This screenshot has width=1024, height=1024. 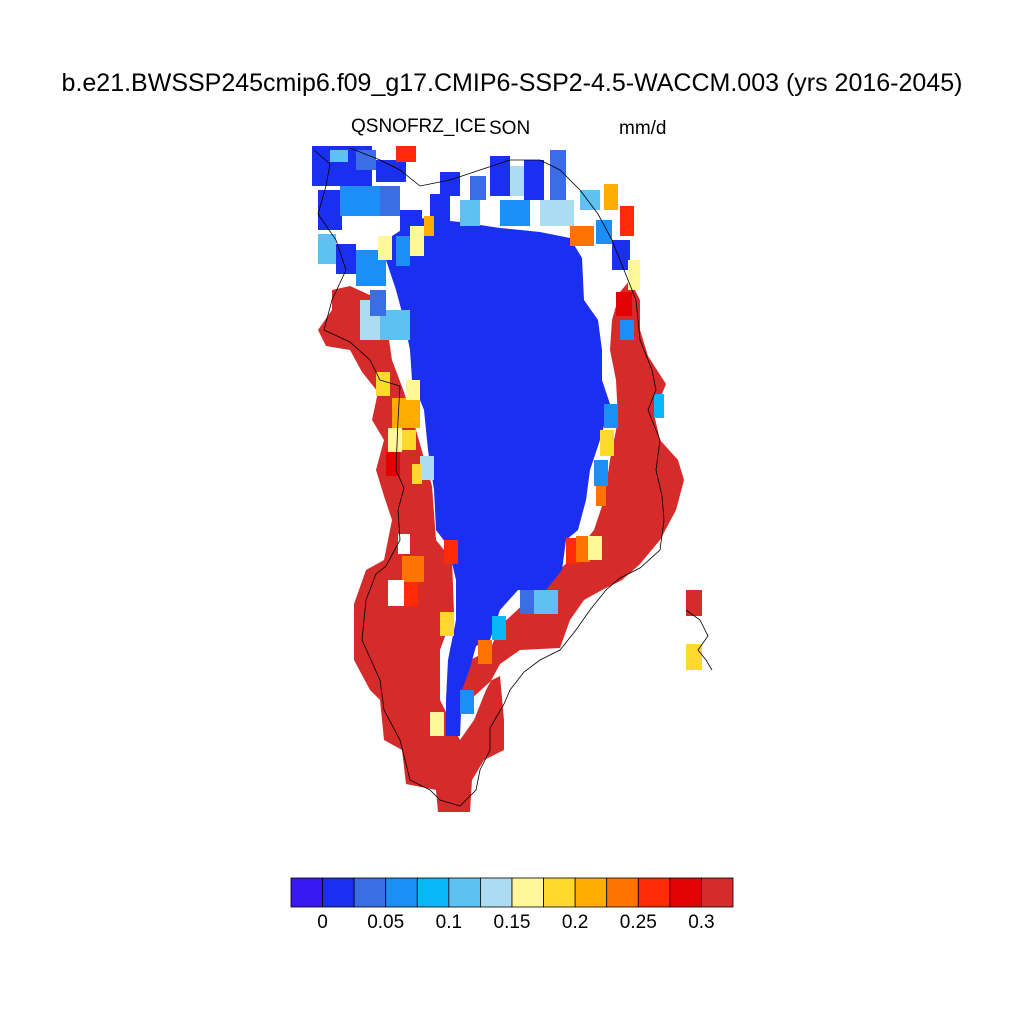 I want to click on colorbar-tick-label: 0.2, so click(x=575, y=922).